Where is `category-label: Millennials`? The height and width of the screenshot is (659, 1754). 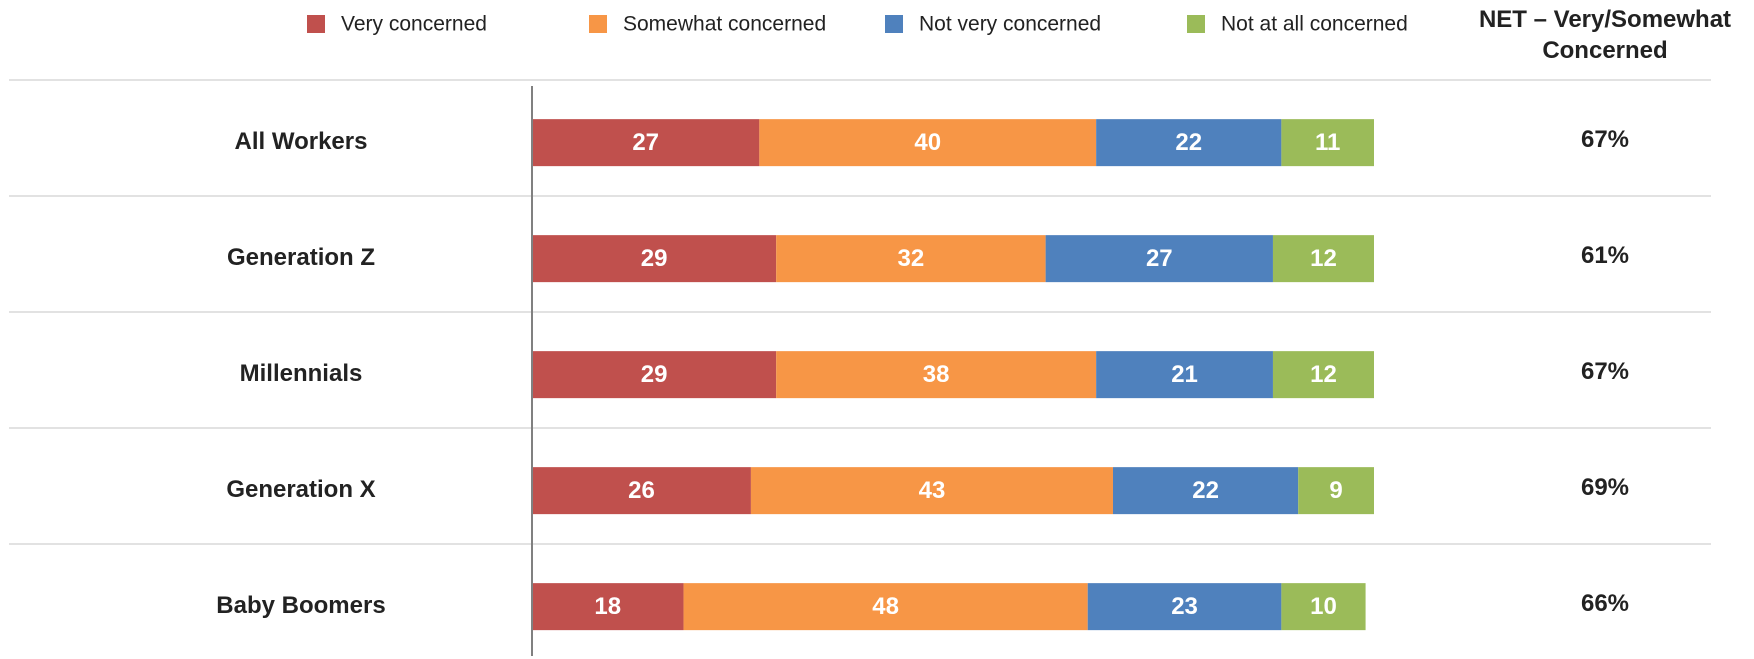
category-label: Millennials is located at coordinates (301, 373).